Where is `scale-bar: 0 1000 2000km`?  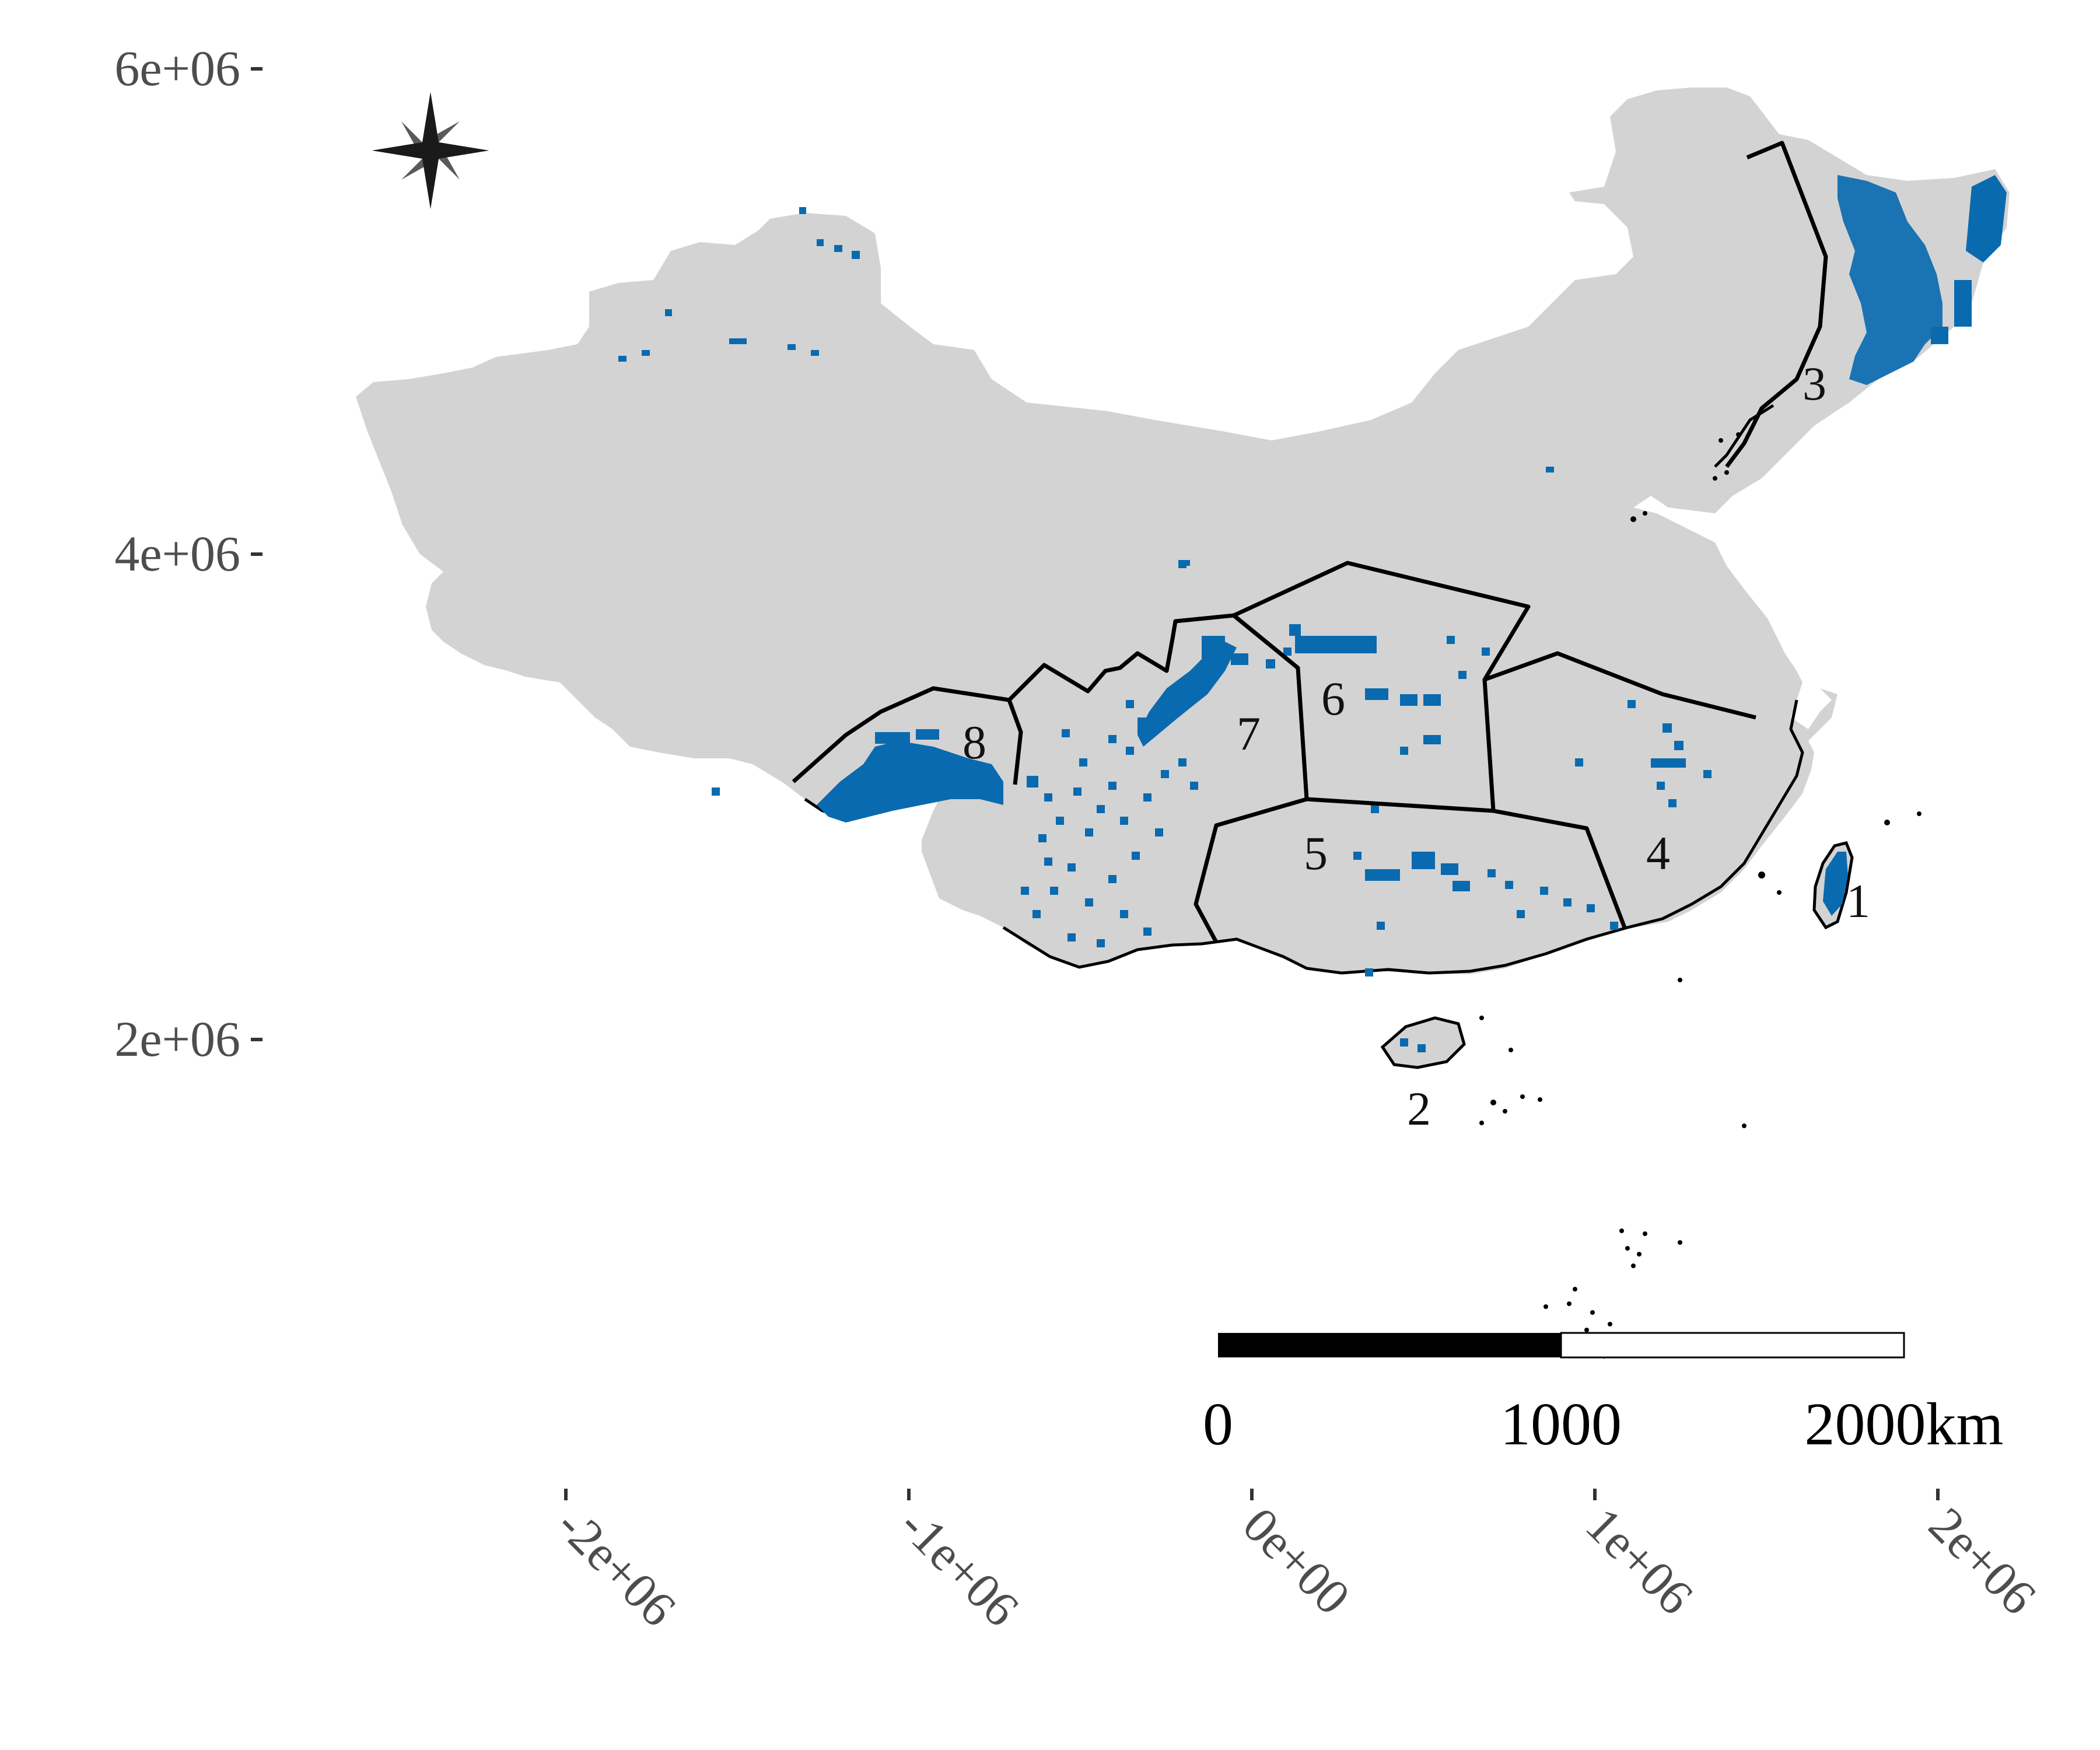 scale-bar: 0 1000 2000km is located at coordinates (1603, 1395).